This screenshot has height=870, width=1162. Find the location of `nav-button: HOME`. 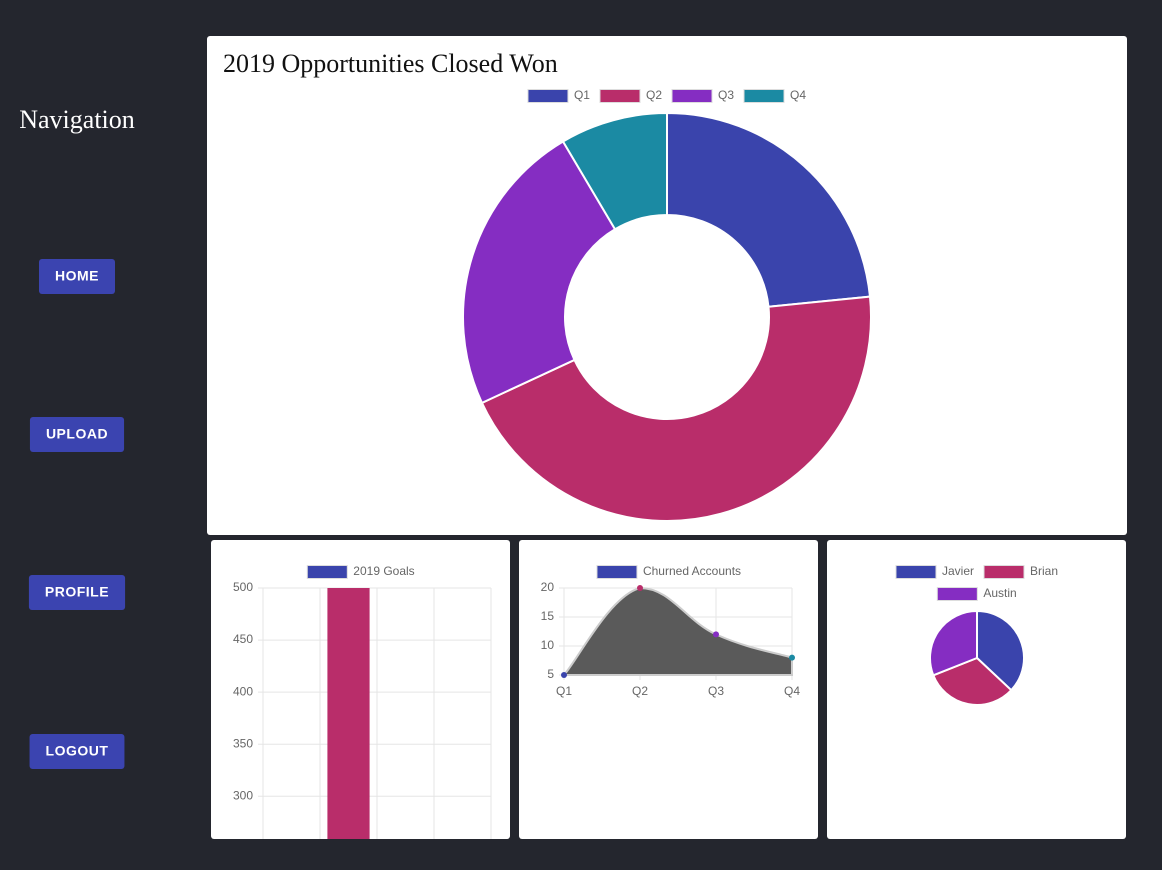

nav-button: HOME is located at coordinates (77, 276).